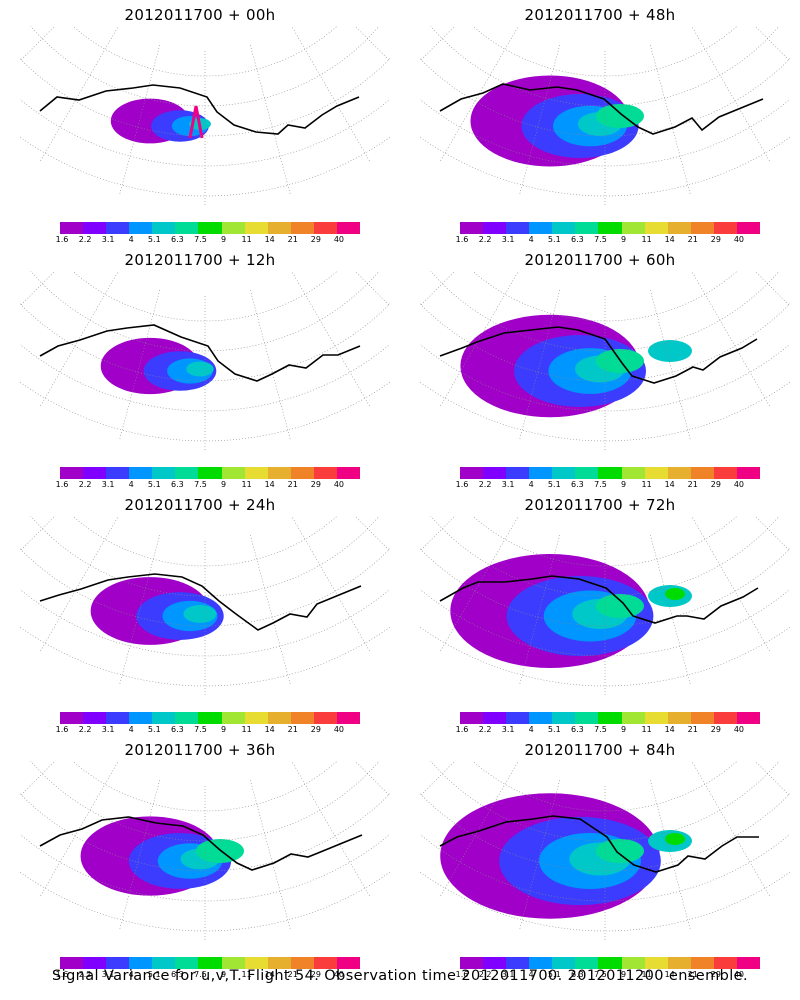 The height and width of the screenshot is (1000, 800). I want to click on coastline, so click(201, 843).